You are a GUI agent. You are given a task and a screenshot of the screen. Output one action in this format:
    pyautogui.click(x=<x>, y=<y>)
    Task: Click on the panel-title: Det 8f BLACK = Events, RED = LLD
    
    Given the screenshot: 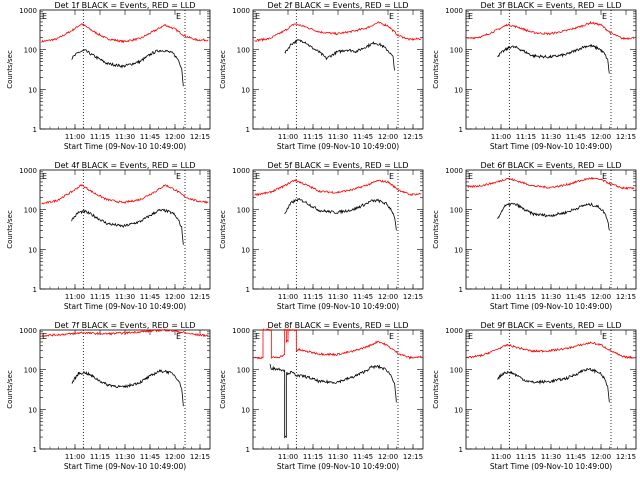 What is the action you would take?
    pyautogui.click(x=337, y=325)
    